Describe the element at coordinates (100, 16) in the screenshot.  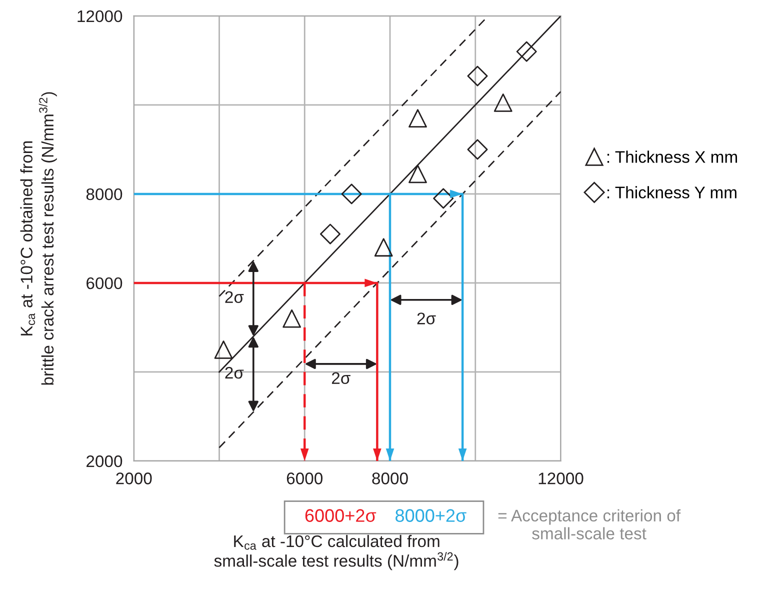
I see `y-tick-label: 12000` at that location.